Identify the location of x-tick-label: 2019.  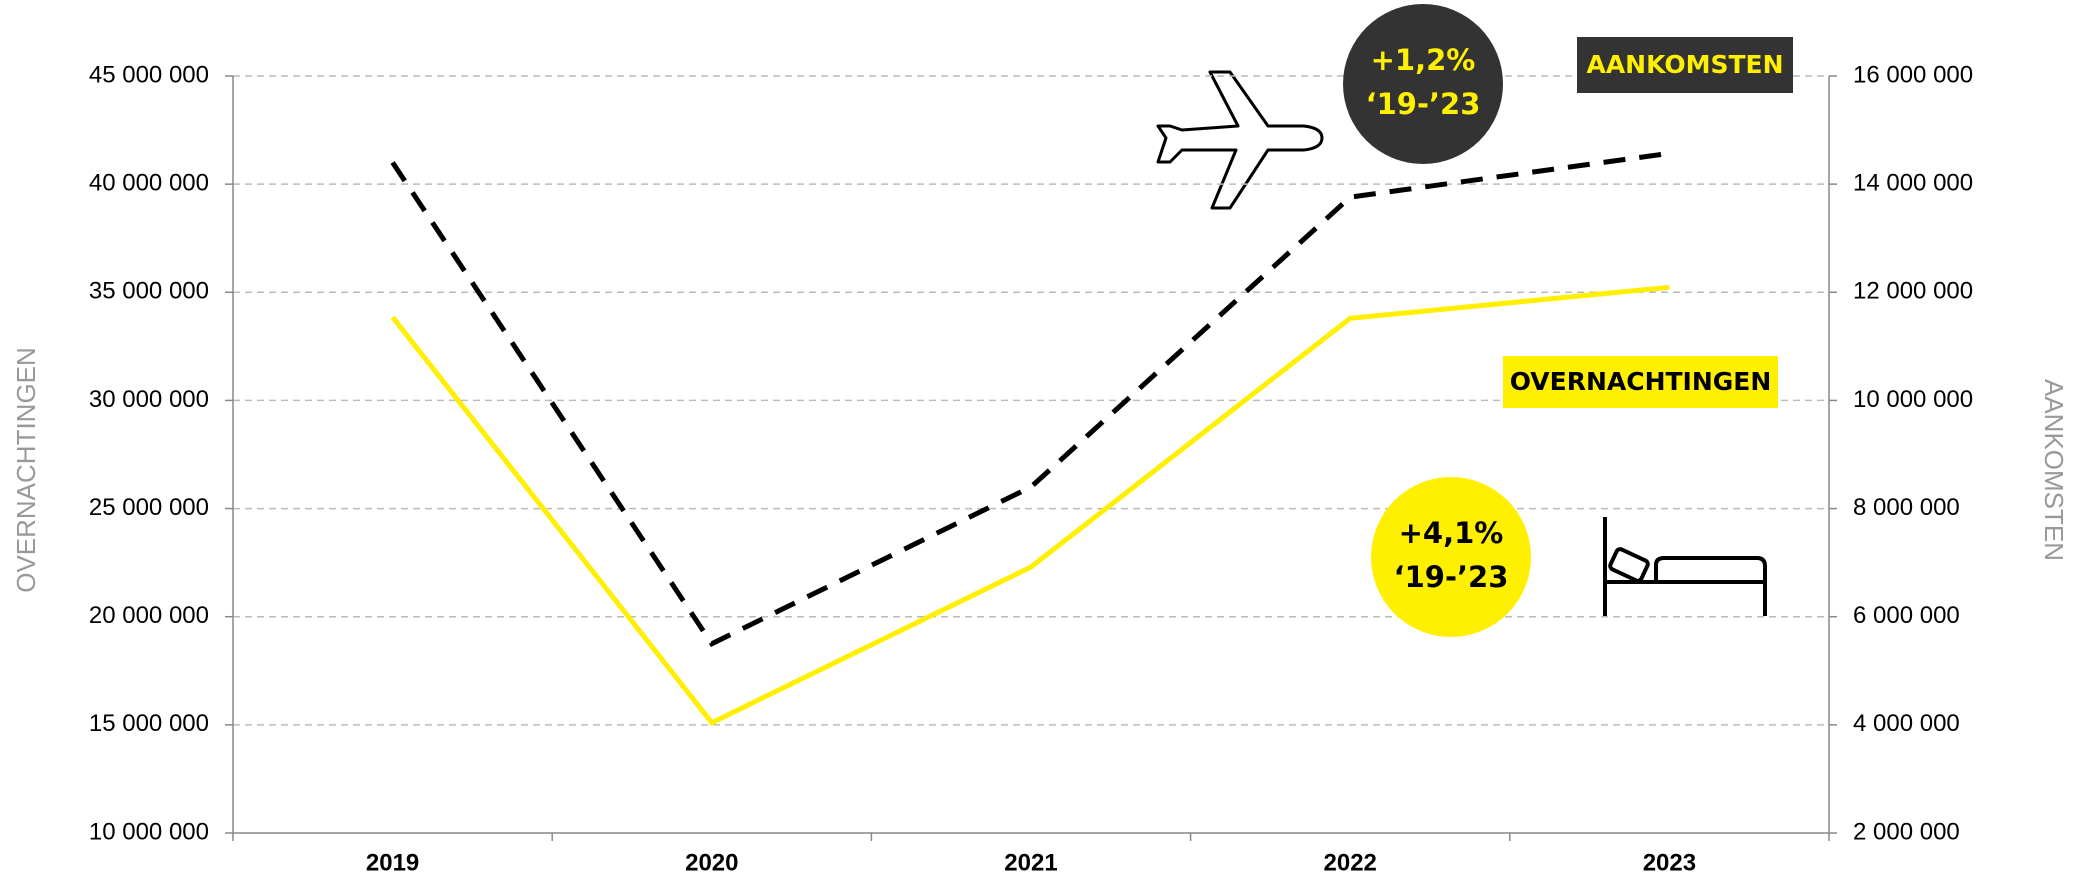
(392, 861).